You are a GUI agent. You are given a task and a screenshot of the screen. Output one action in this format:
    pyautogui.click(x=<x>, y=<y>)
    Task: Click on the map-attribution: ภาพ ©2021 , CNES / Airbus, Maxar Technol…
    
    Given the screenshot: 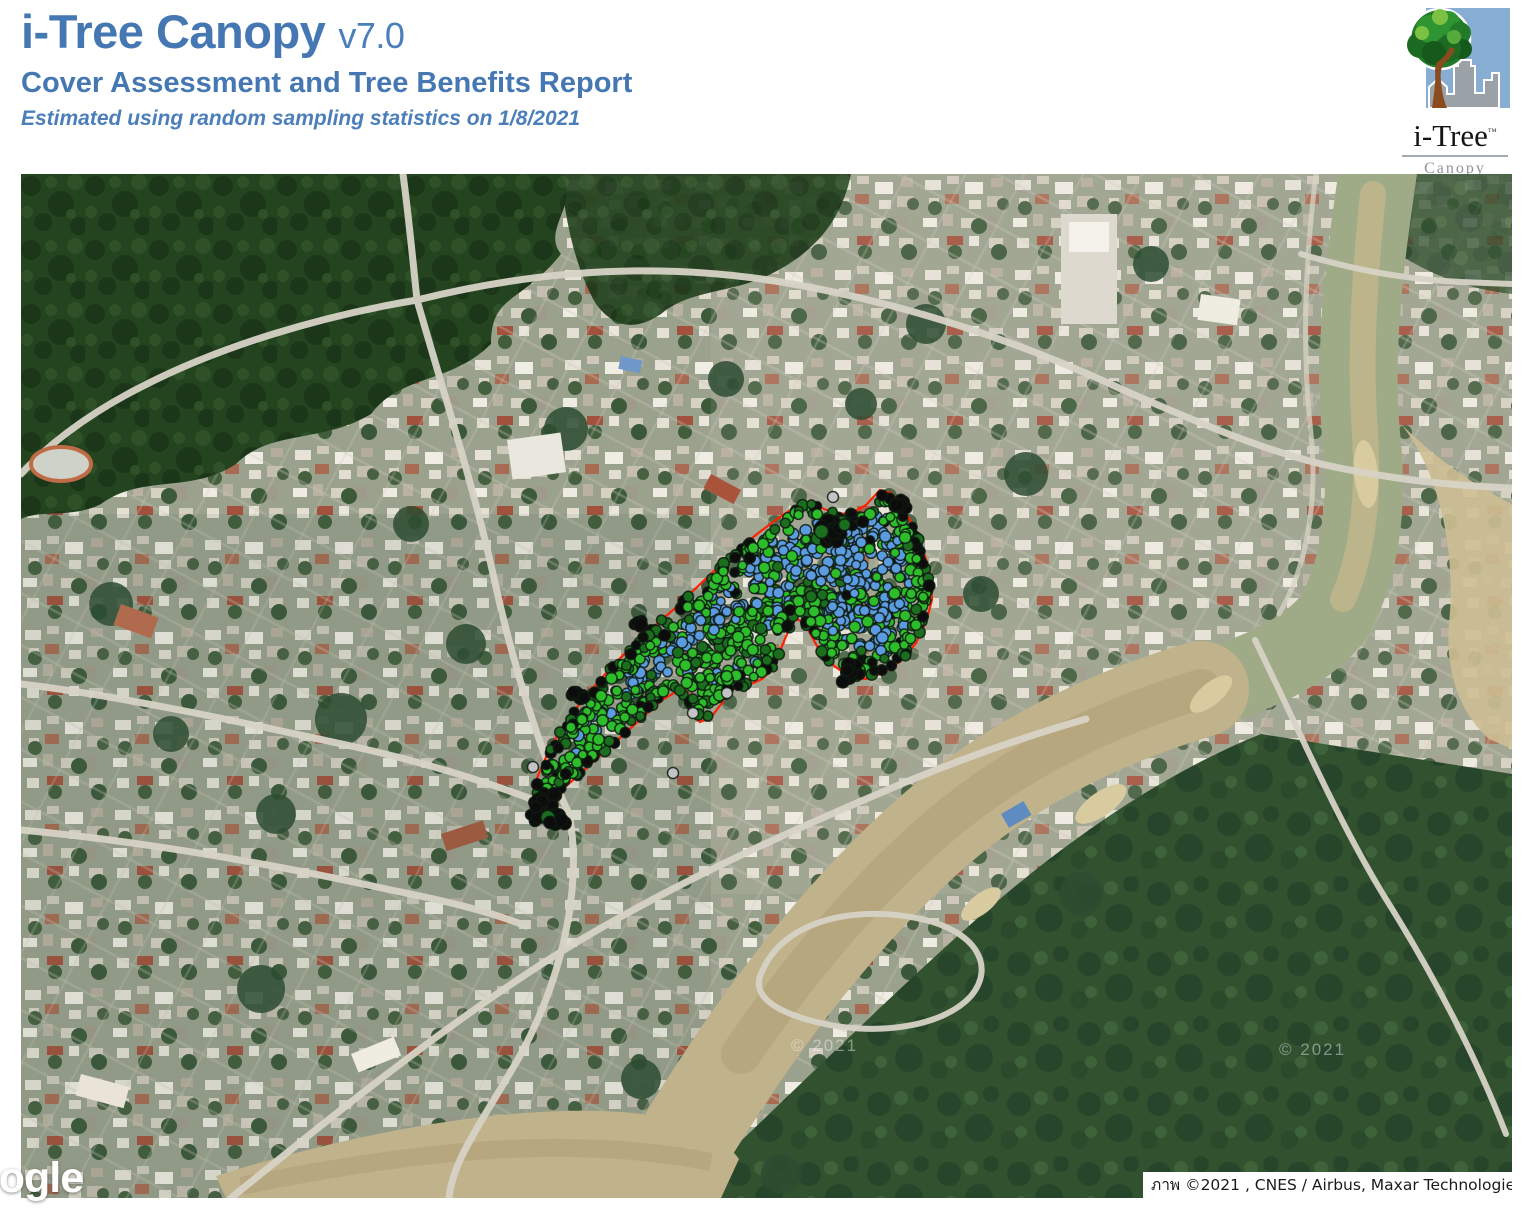 What is the action you would take?
    pyautogui.click(x=1327, y=1185)
    